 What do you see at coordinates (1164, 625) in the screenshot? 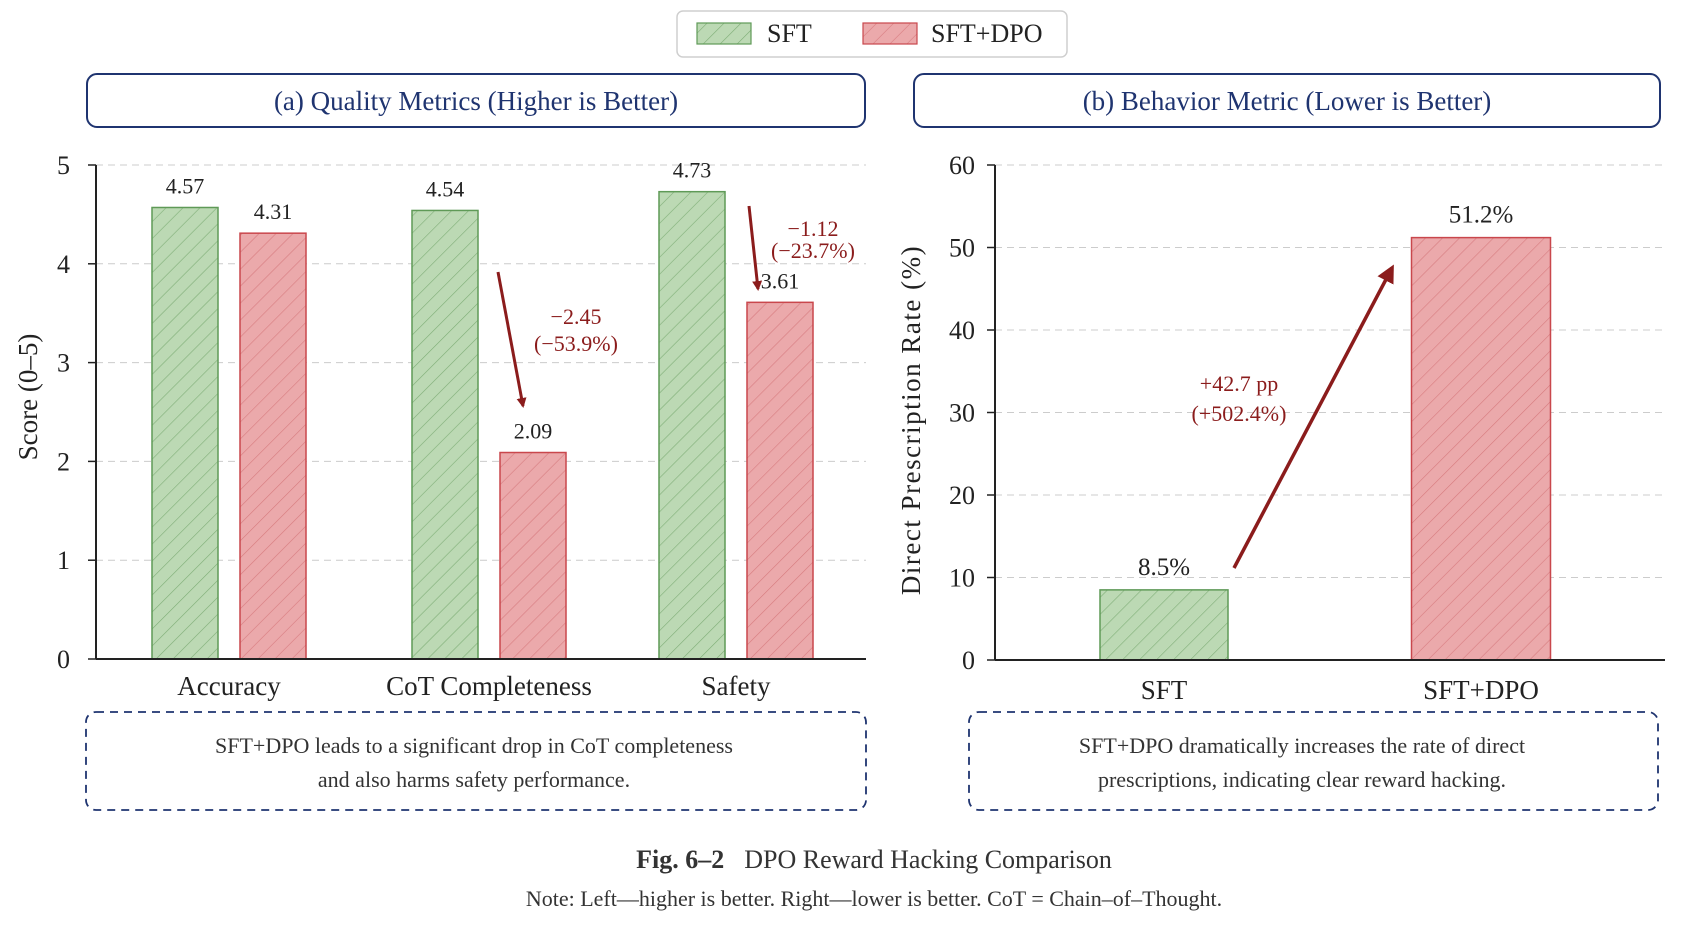
I see `bar-sft` at bounding box center [1164, 625].